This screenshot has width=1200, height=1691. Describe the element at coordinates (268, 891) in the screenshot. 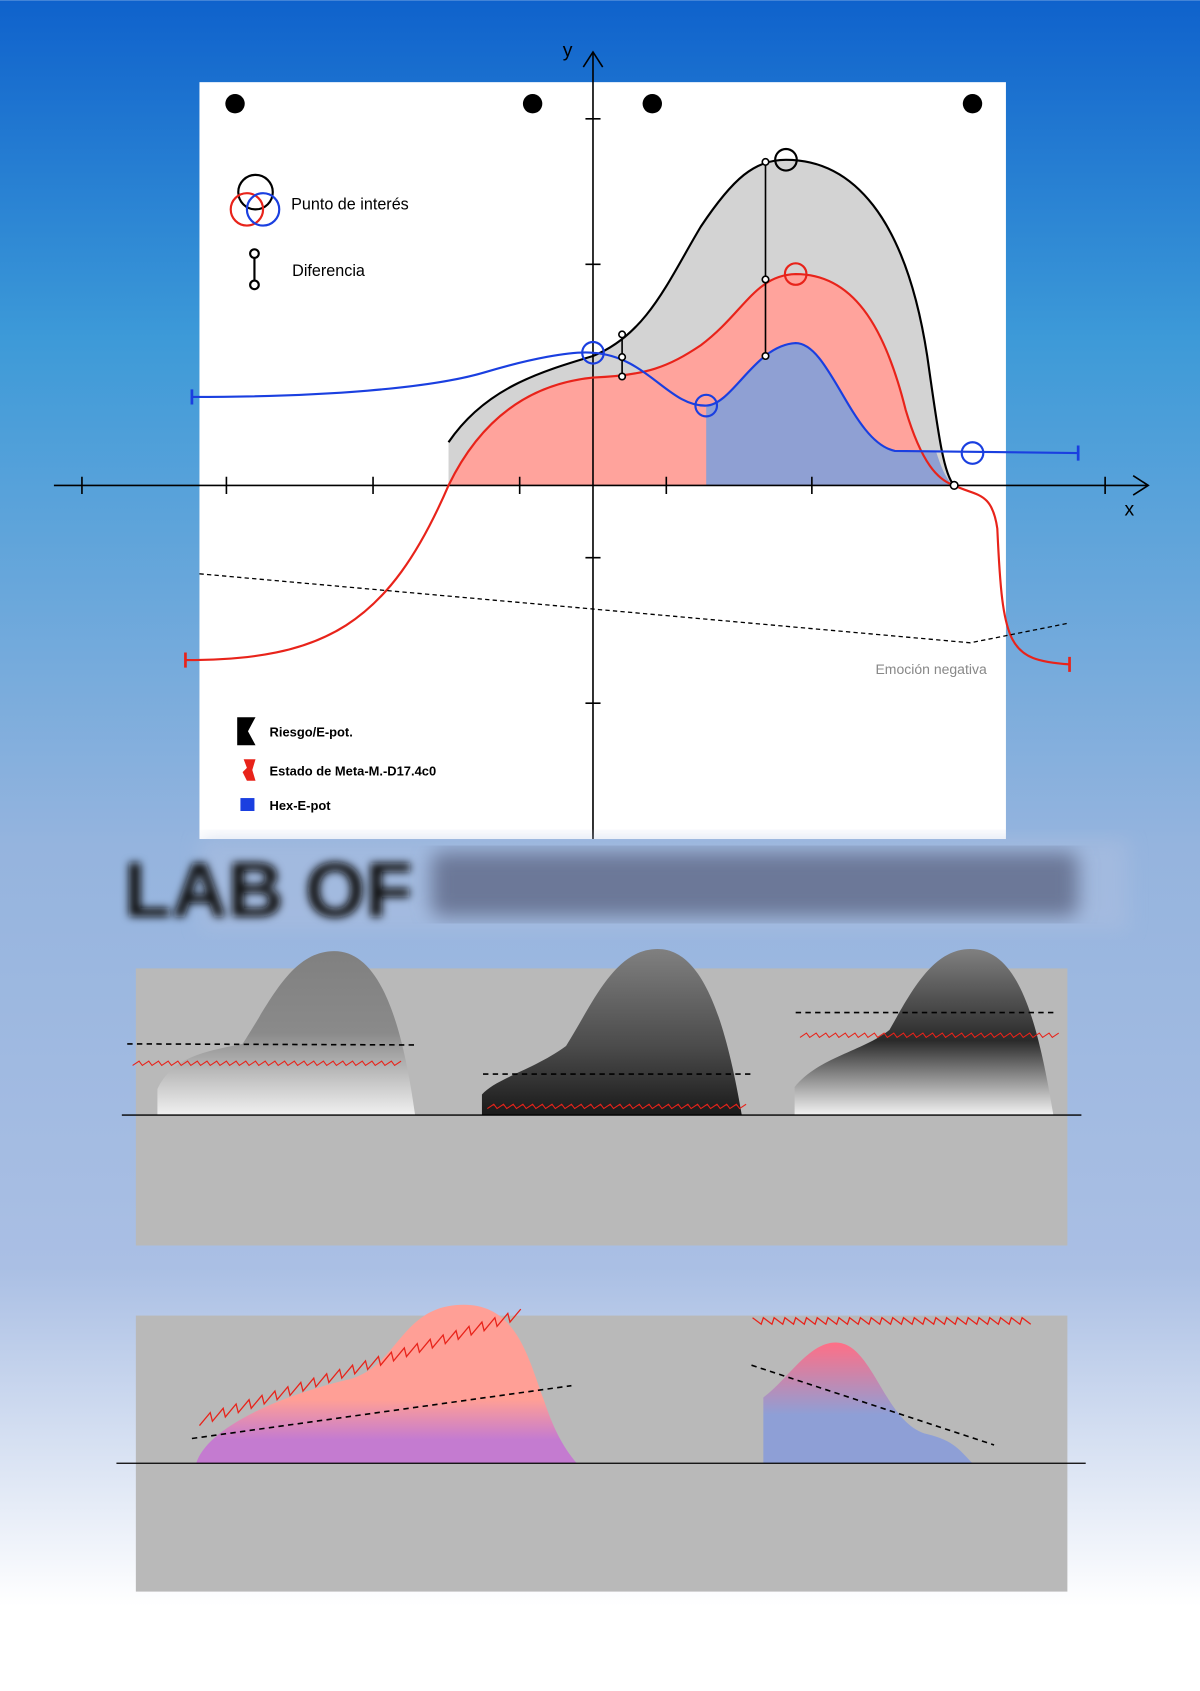

I see `heading: LAB OF` at that location.